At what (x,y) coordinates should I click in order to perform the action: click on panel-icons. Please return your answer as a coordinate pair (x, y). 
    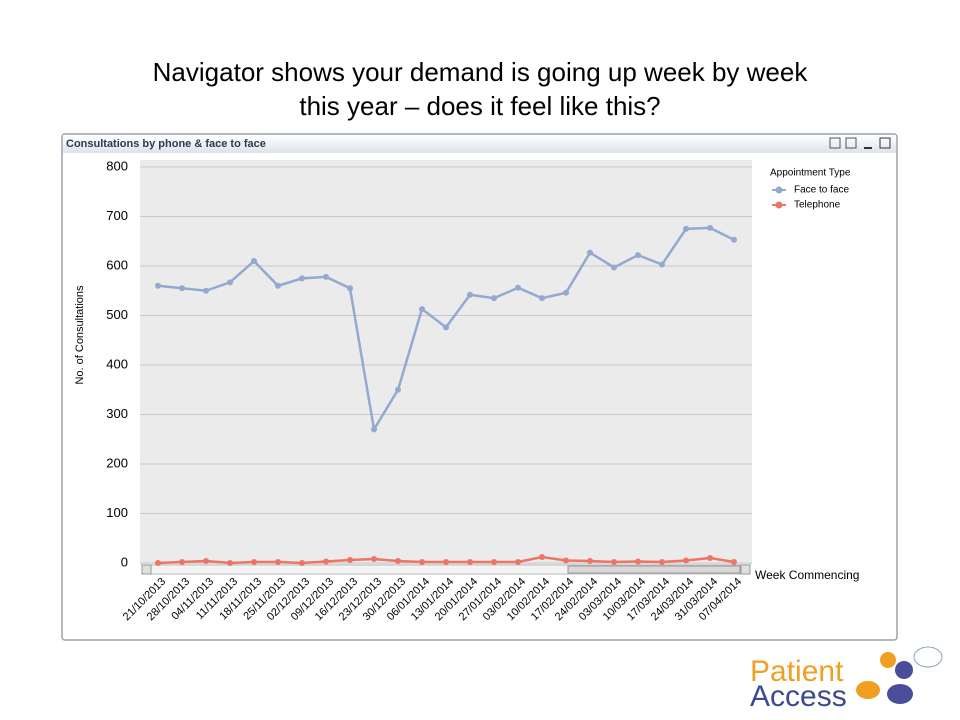
    Looking at the image, I should click on (860, 143).